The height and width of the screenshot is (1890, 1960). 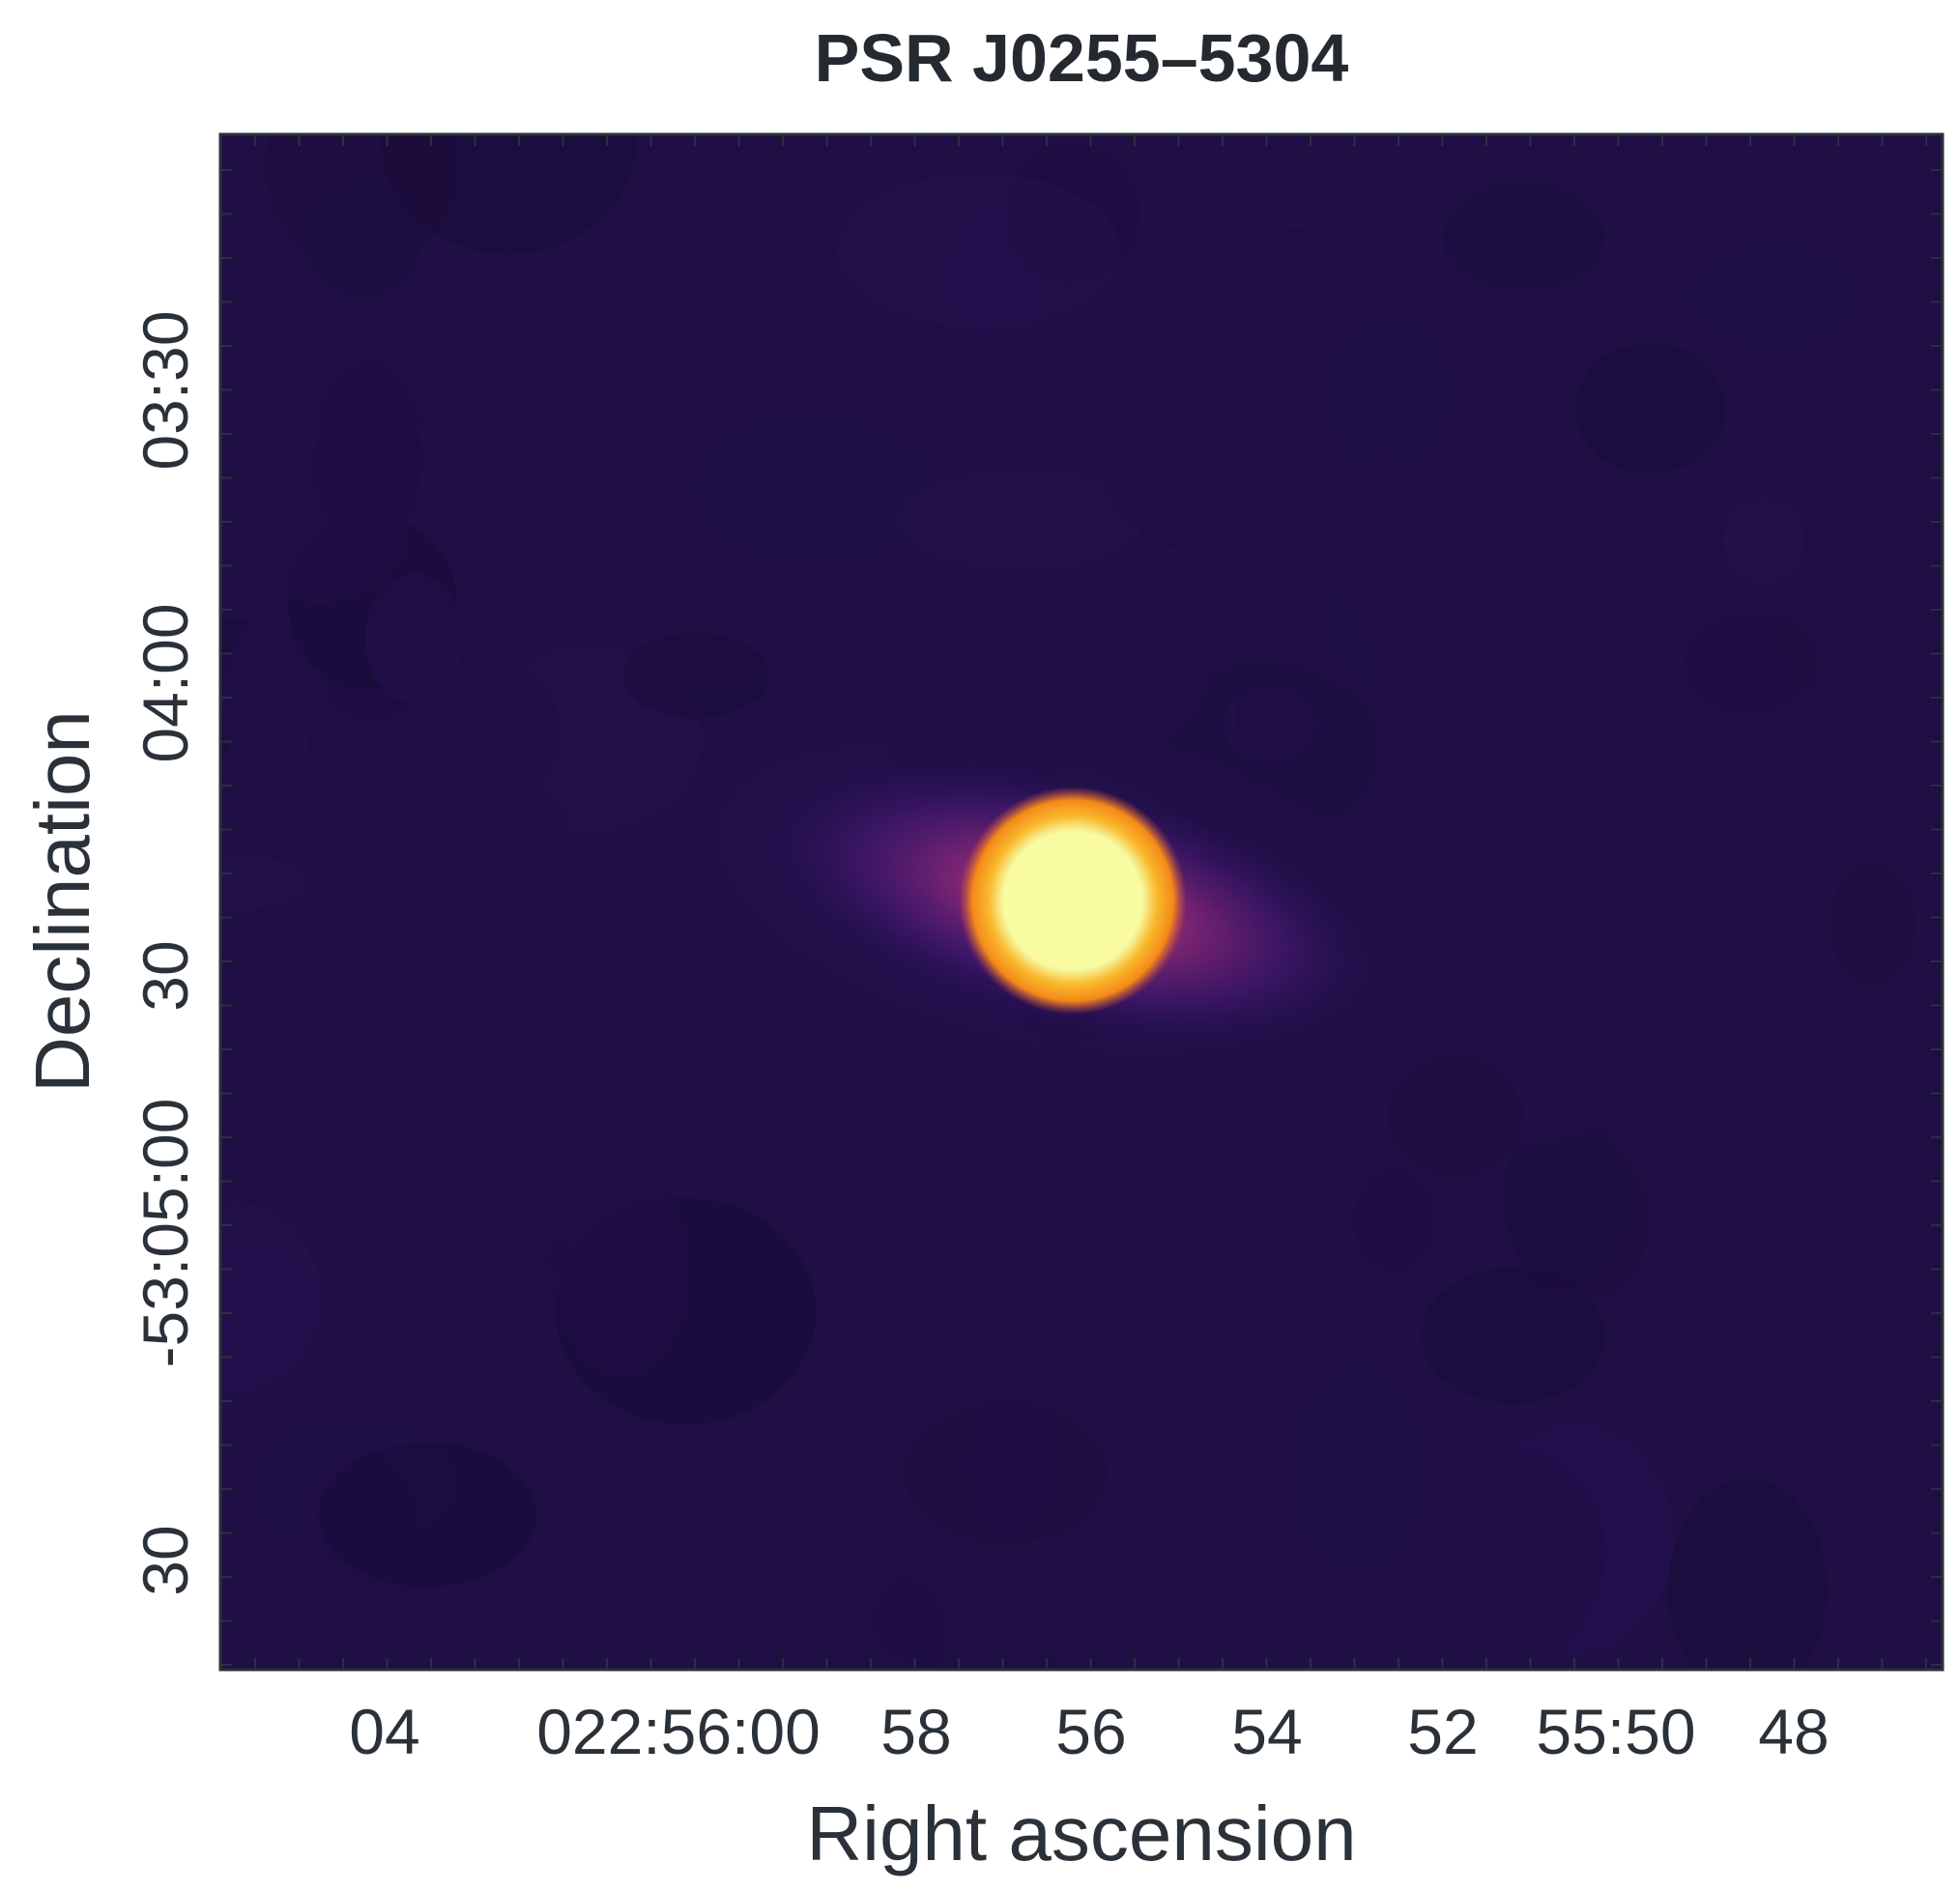 I want to click on x-tick-label: 56, so click(x=1090, y=1732).